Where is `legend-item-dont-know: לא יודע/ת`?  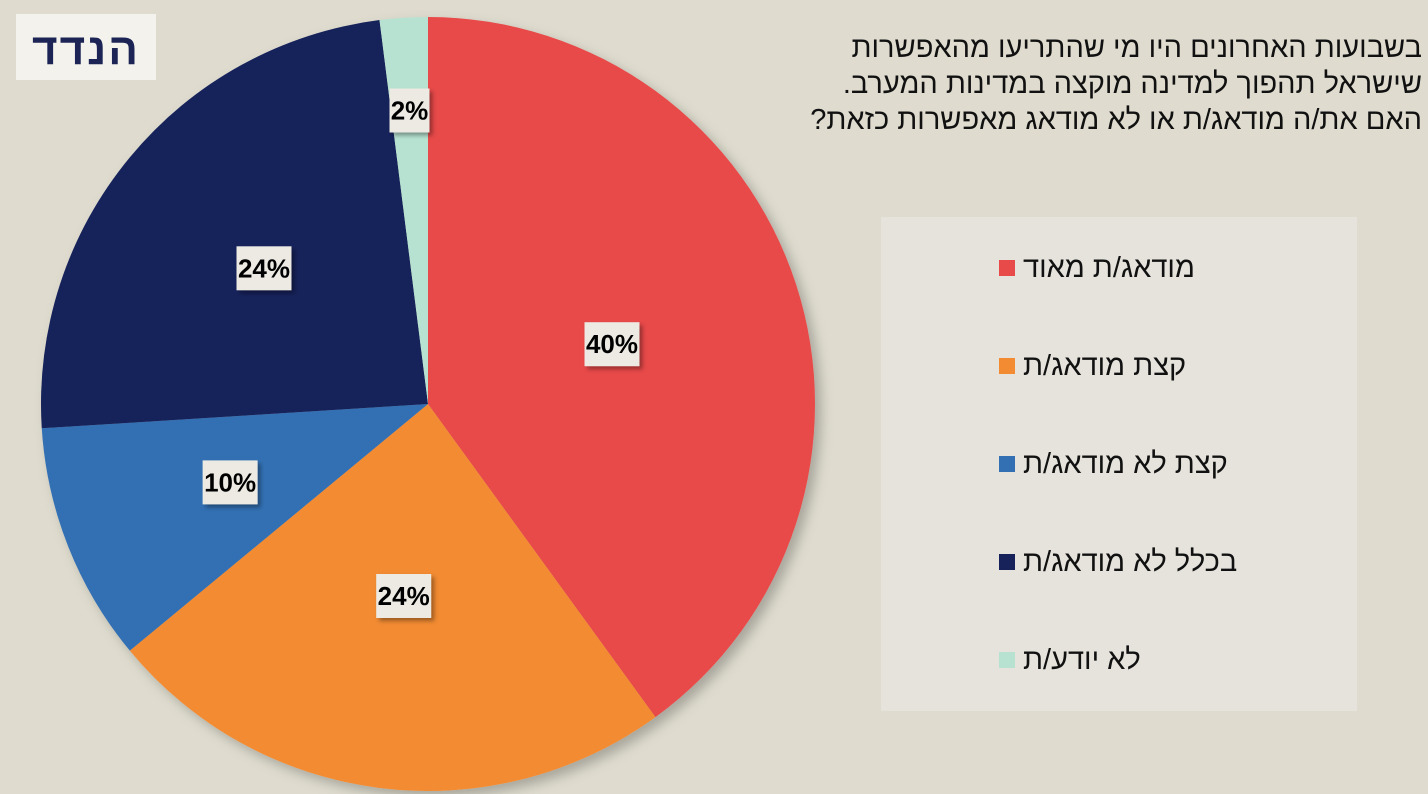
legend-item-dont-know: לא יודע/ת is located at coordinates (1070, 659).